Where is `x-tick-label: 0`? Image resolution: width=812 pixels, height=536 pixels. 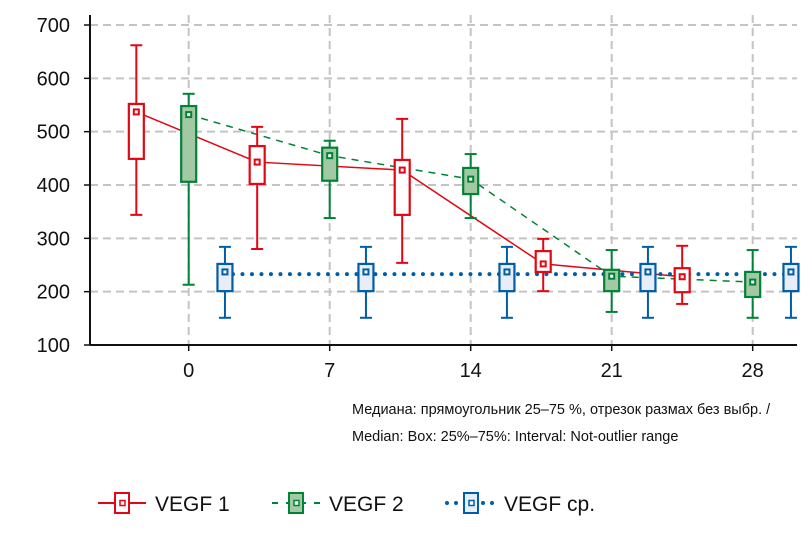 x-tick-label: 0 is located at coordinates (188, 371).